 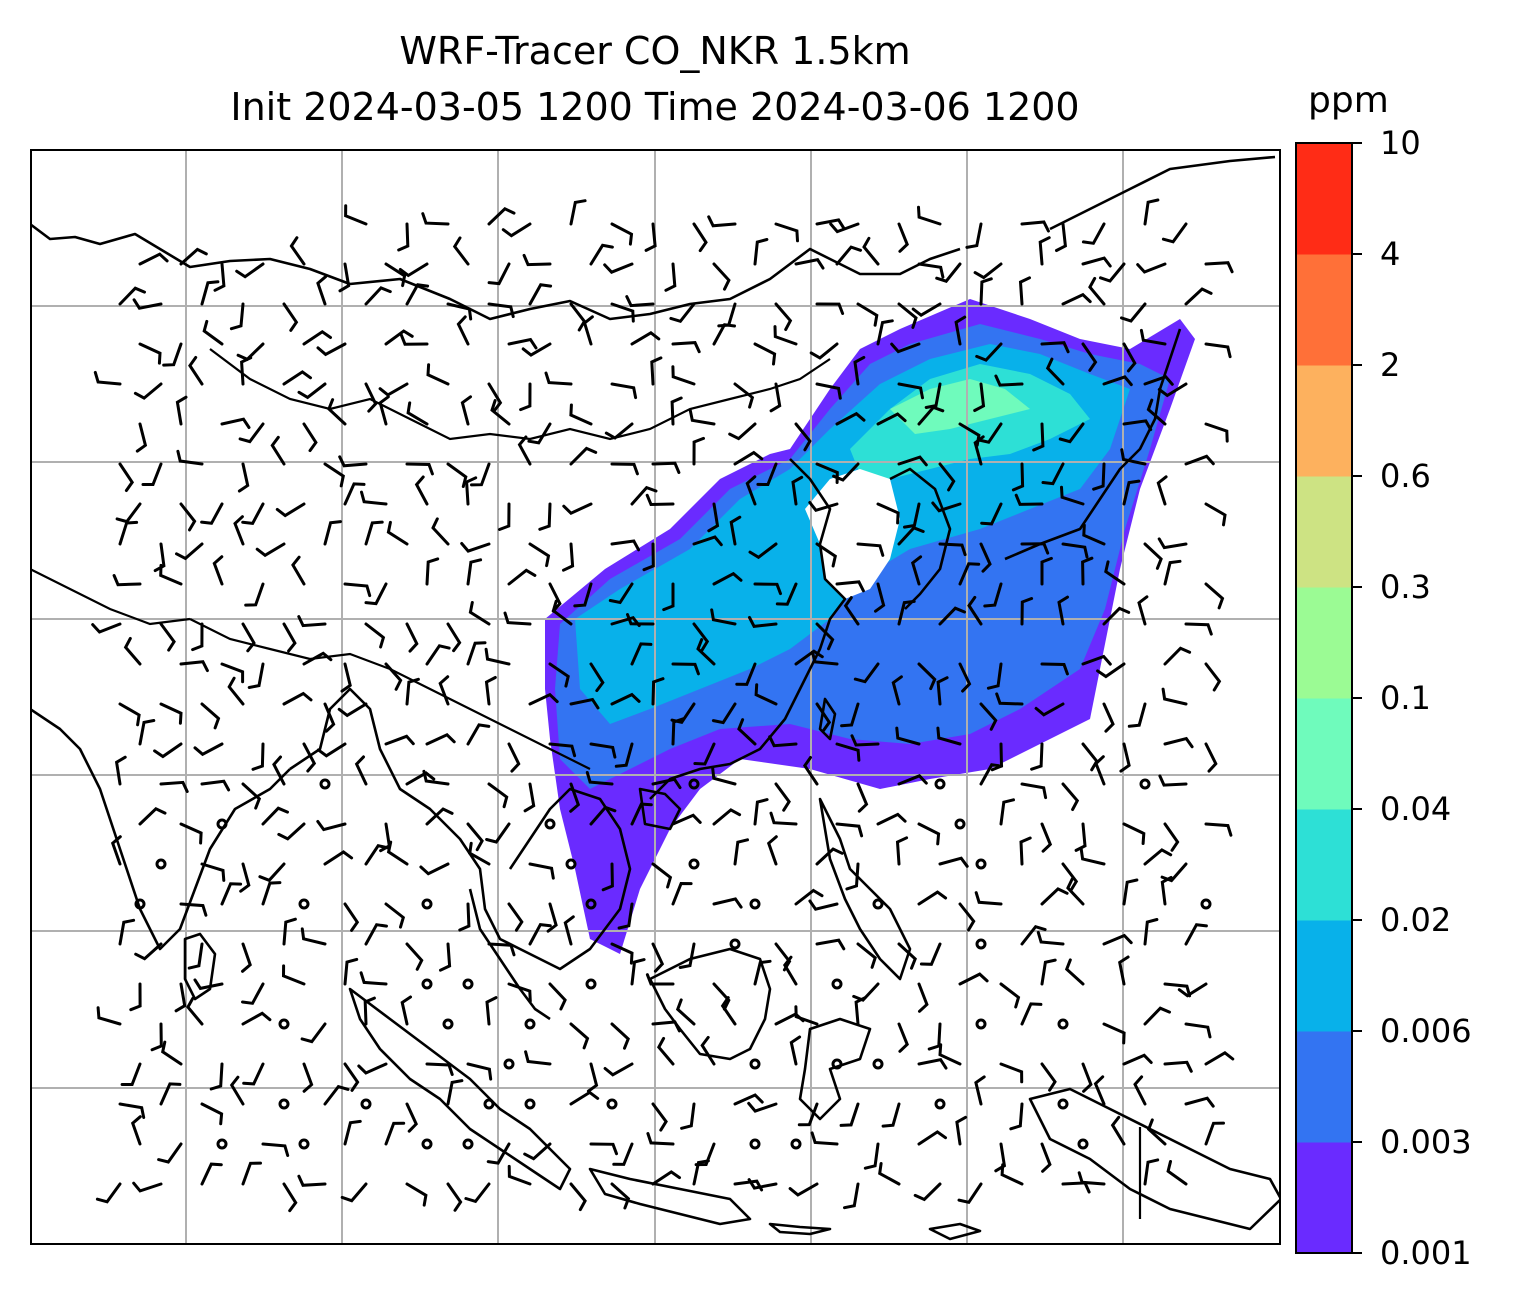 I want to click on colorbar-tick-label: 0.04, so click(x=1416, y=809).